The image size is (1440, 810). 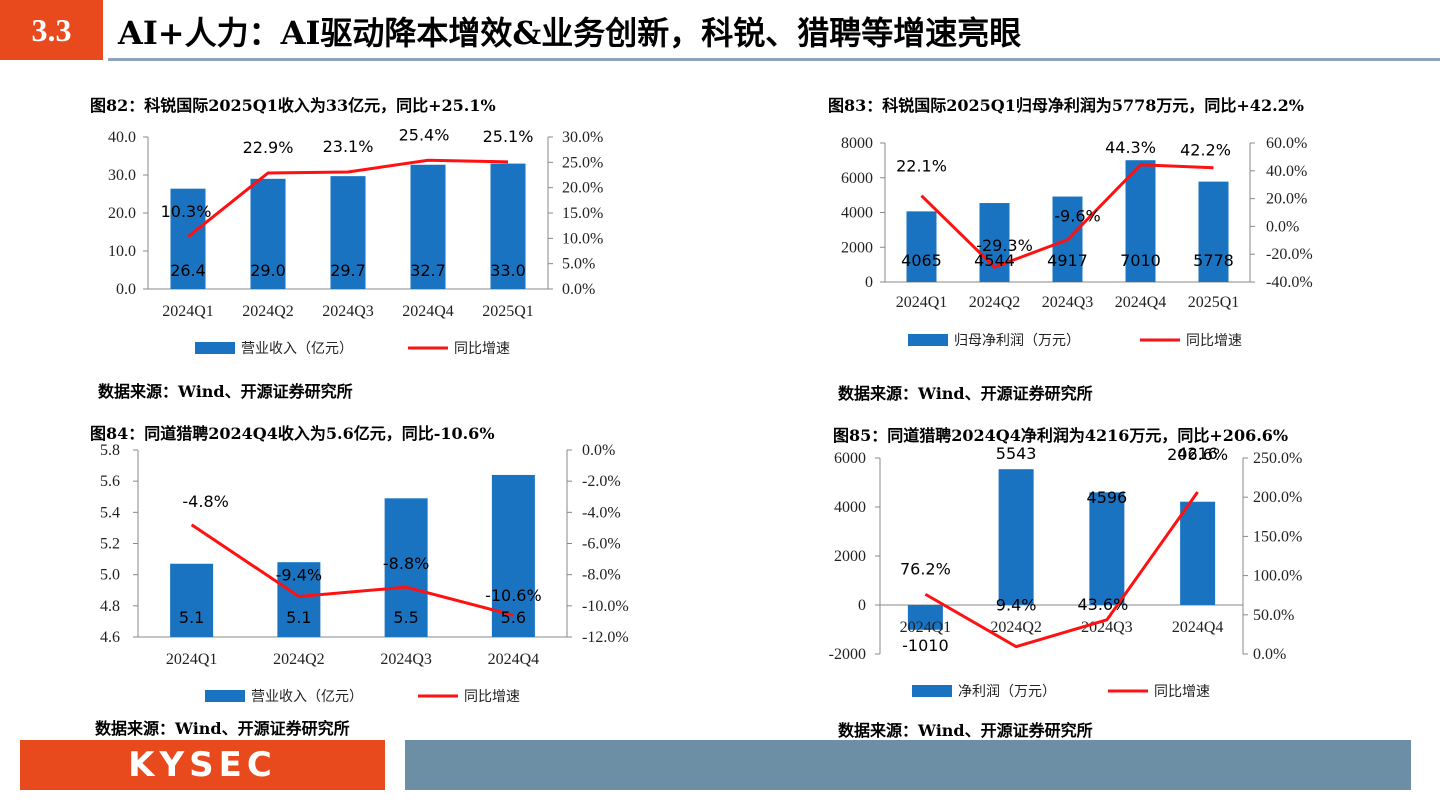 I want to click on bar-data-label: 4917, so click(x=1067, y=260).